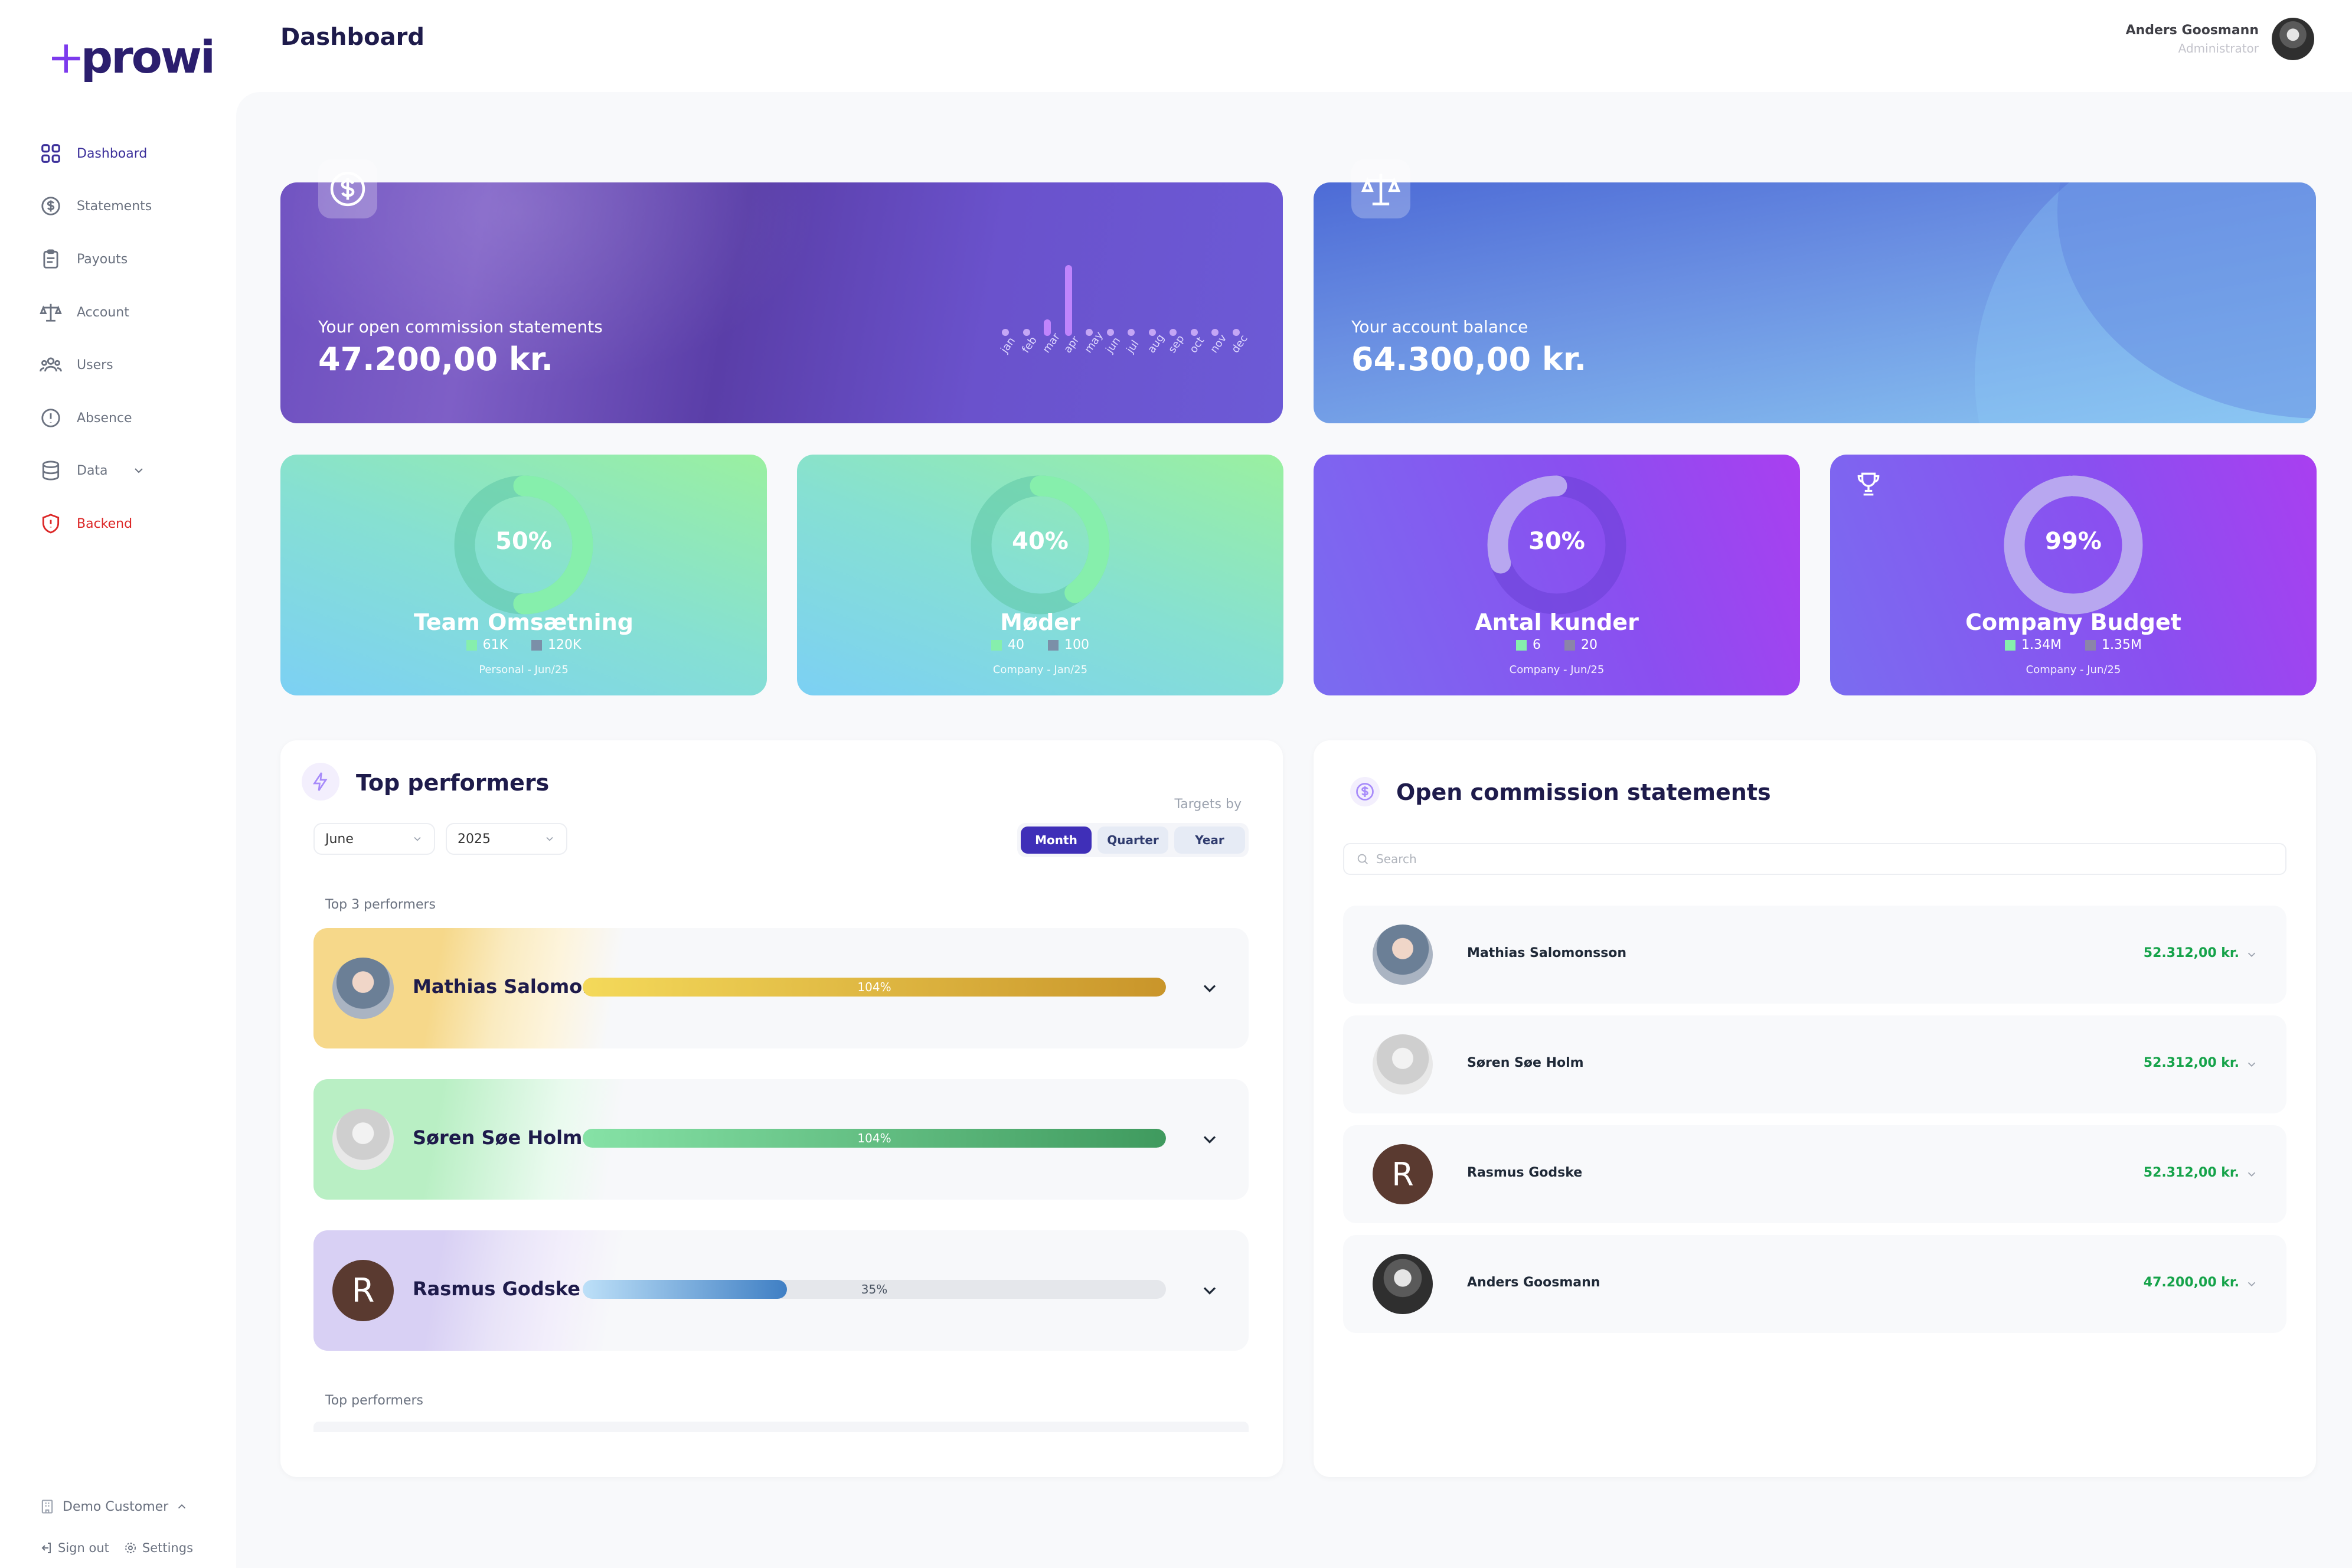  Describe the element at coordinates (1040, 645) in the screenshot. I see `stat-legend: 40 100` at that location.